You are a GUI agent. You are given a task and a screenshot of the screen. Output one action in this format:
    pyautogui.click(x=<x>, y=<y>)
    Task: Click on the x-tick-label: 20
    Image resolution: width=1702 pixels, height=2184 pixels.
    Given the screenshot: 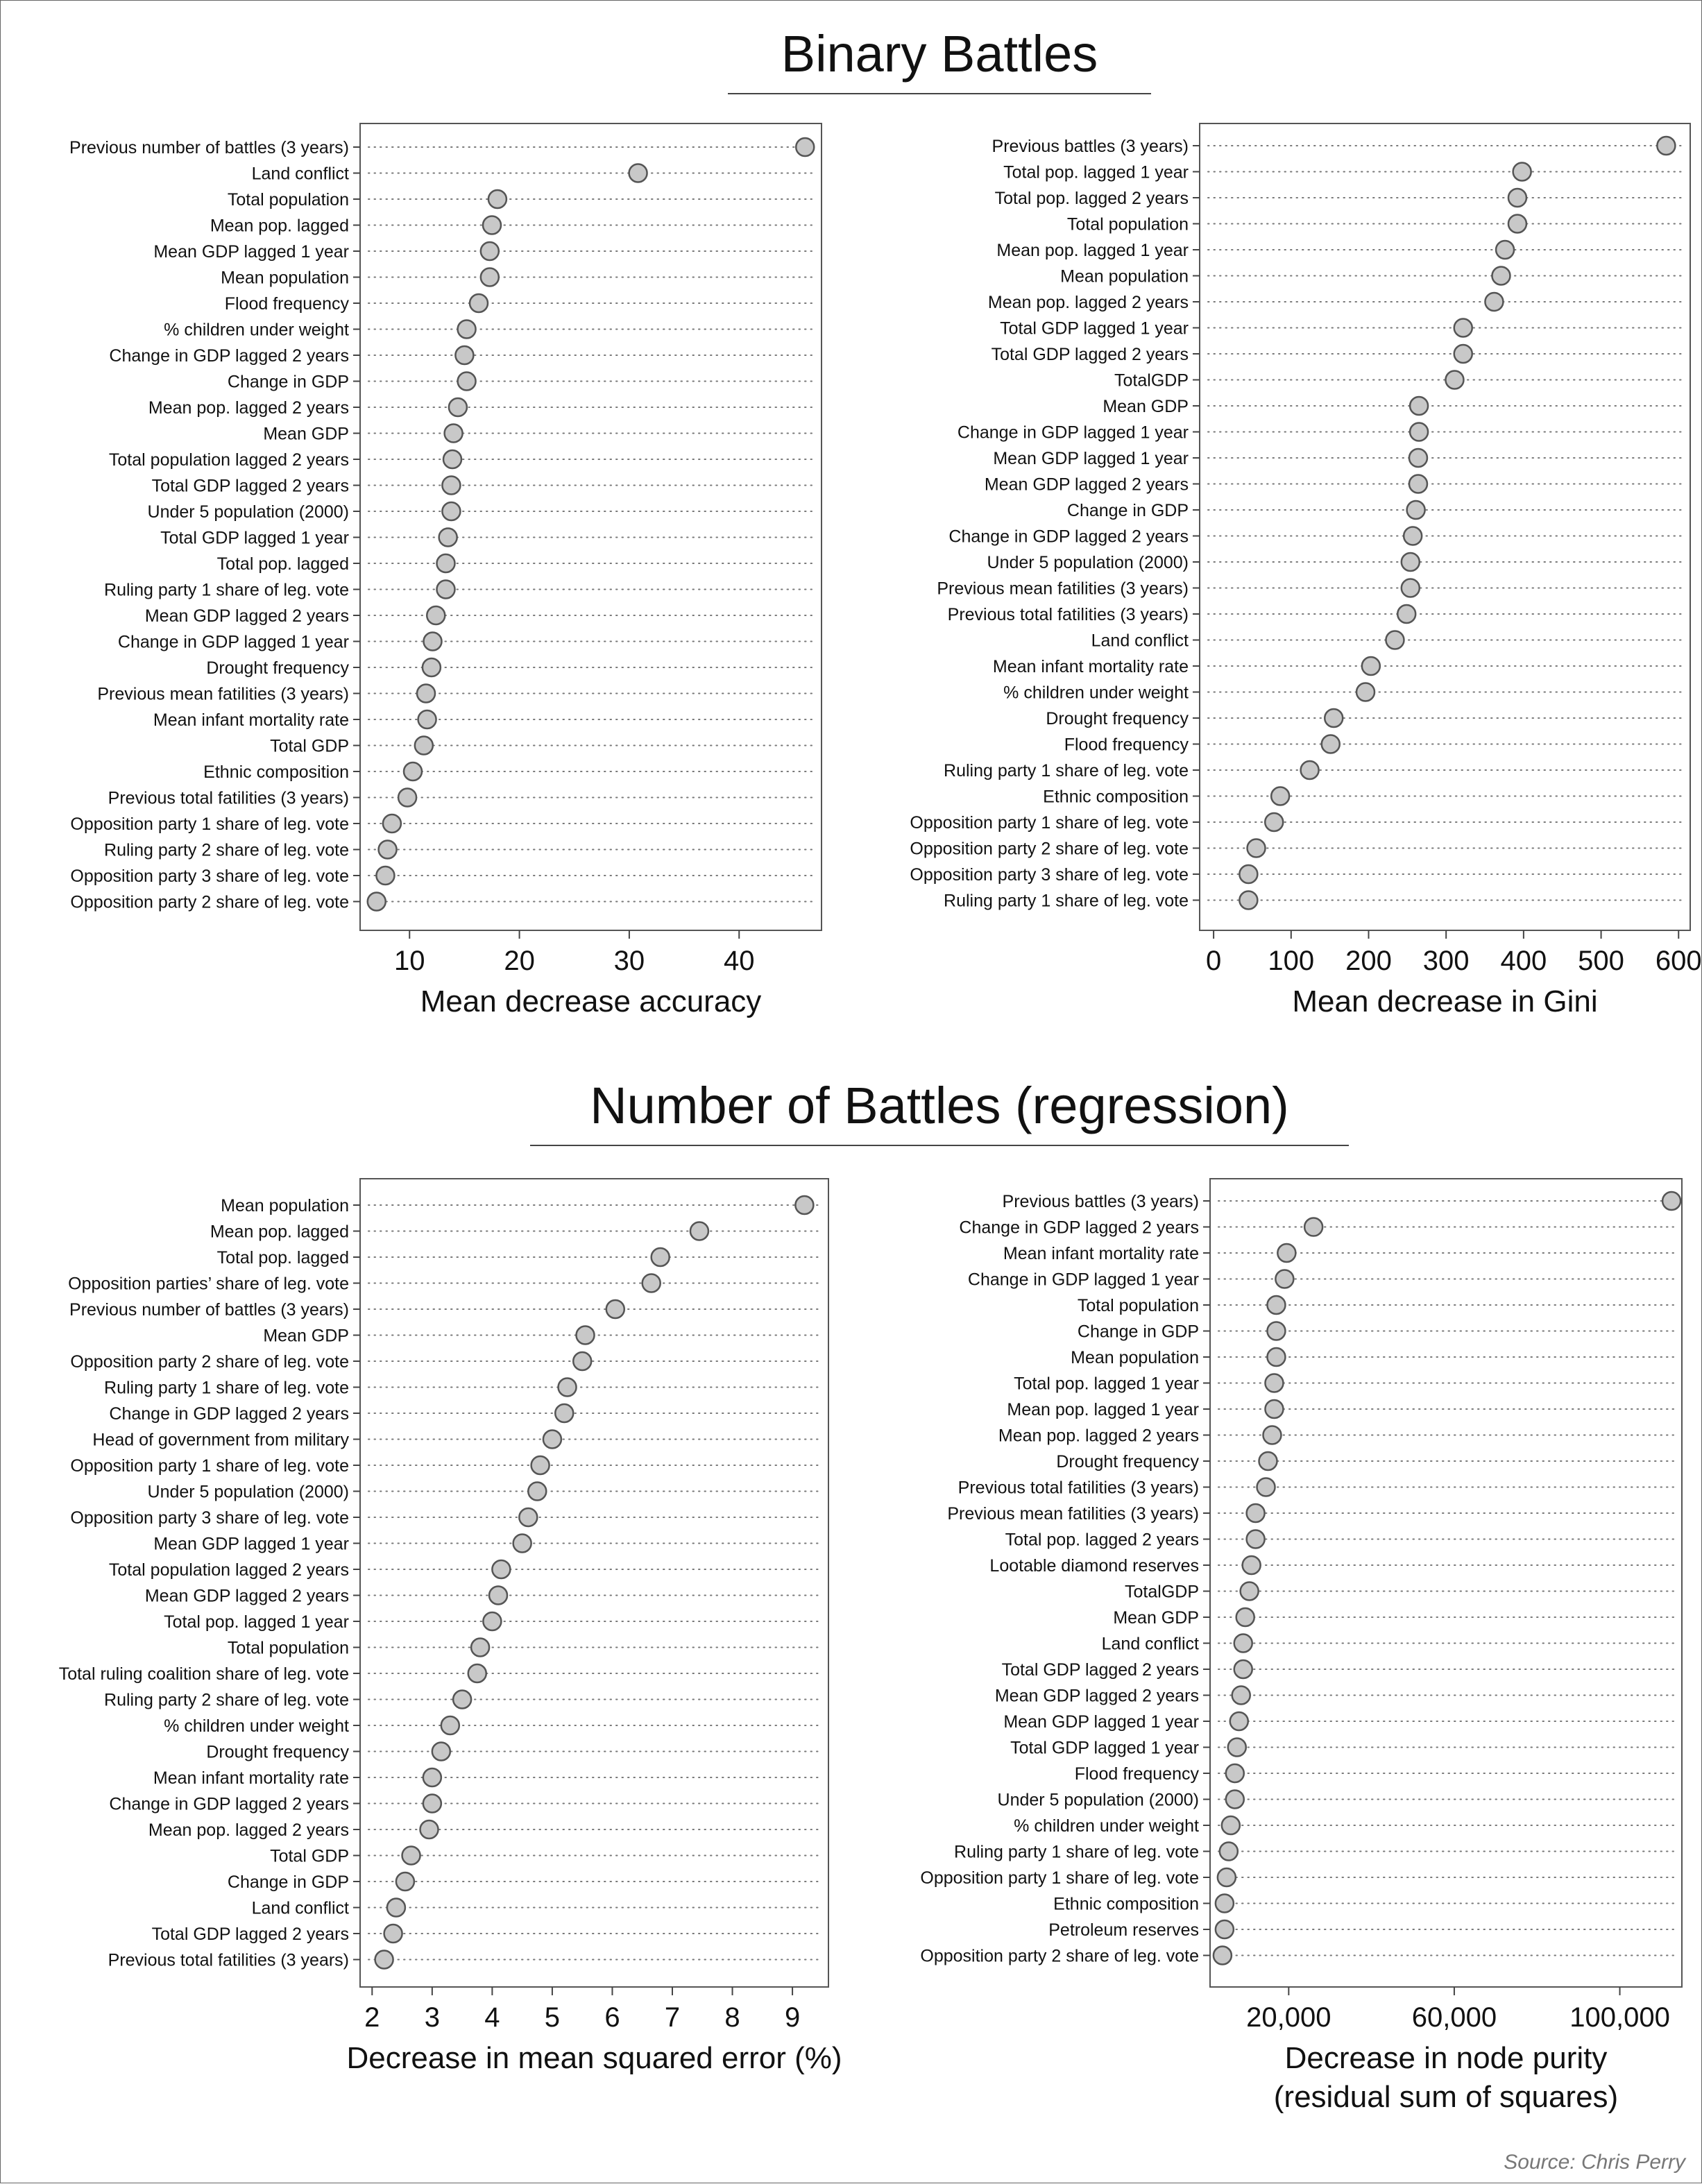 What is the action you would take?
    pyautogui.click(x=519, y=961)
    